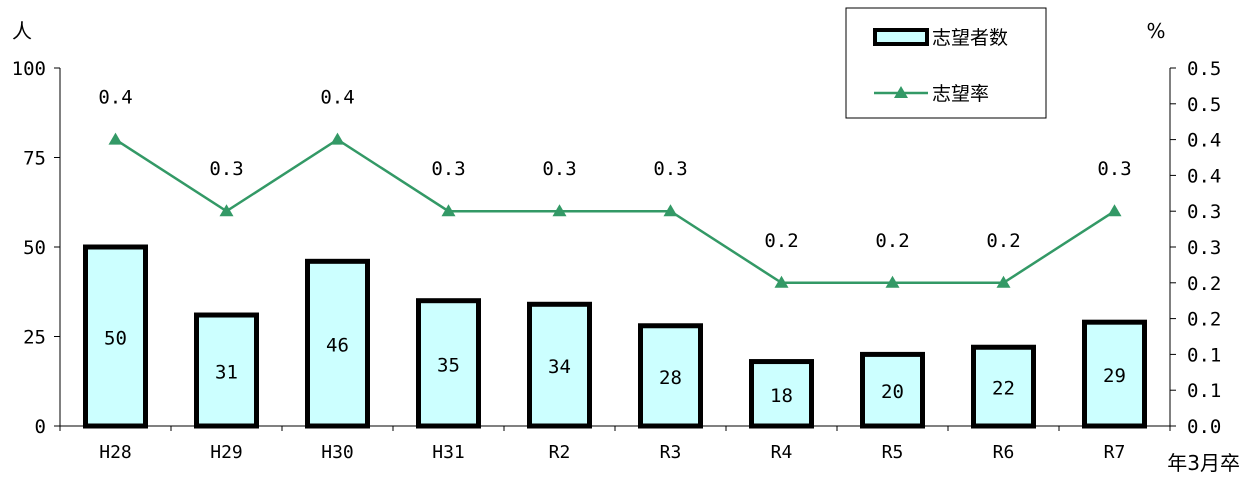 The image size is (1245, 477). I want to click on bar-data-label: 20, so click(892, 392).